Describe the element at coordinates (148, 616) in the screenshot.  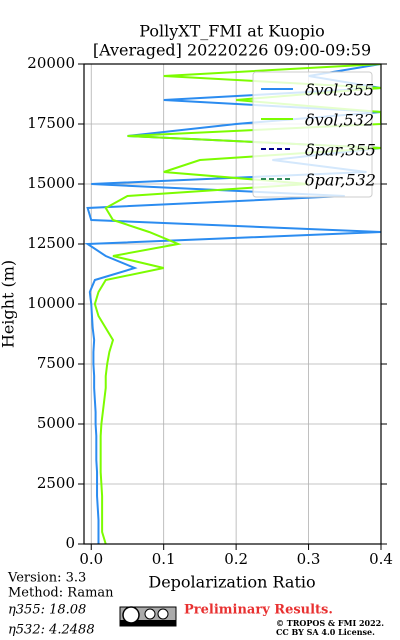
I see `cc-logo` at that location.